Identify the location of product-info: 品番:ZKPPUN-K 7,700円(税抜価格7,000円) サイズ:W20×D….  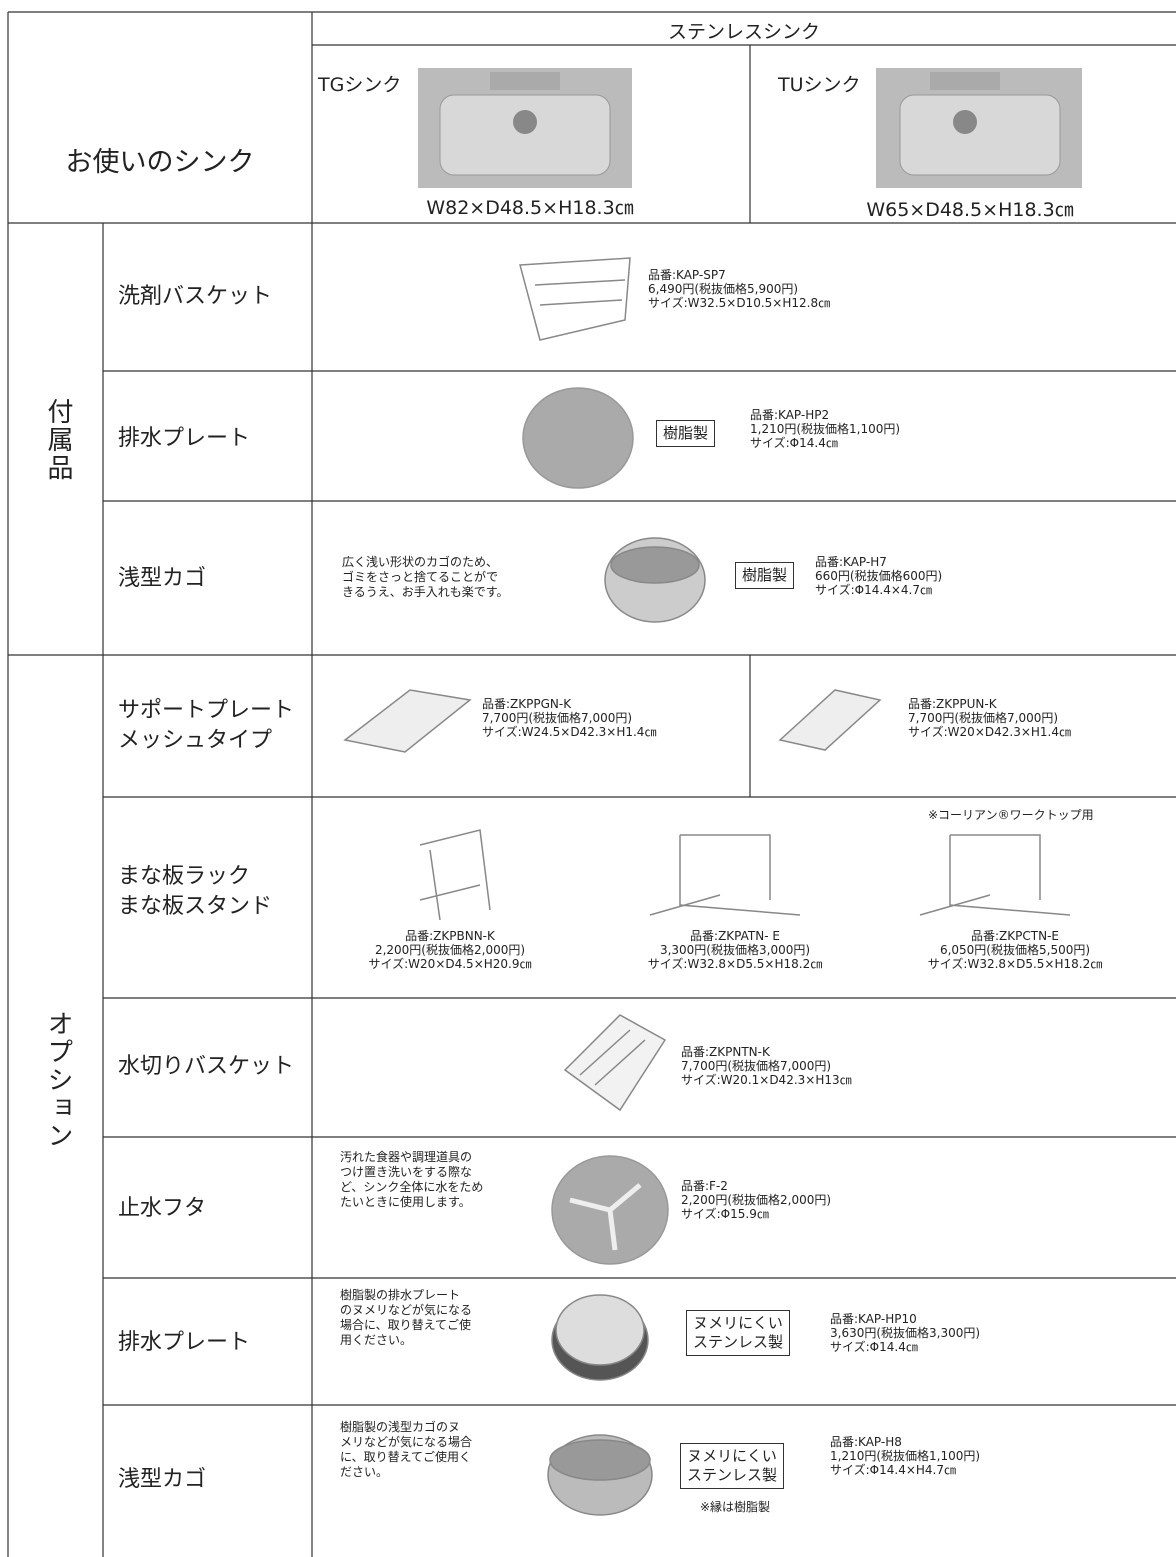
(989, 718).